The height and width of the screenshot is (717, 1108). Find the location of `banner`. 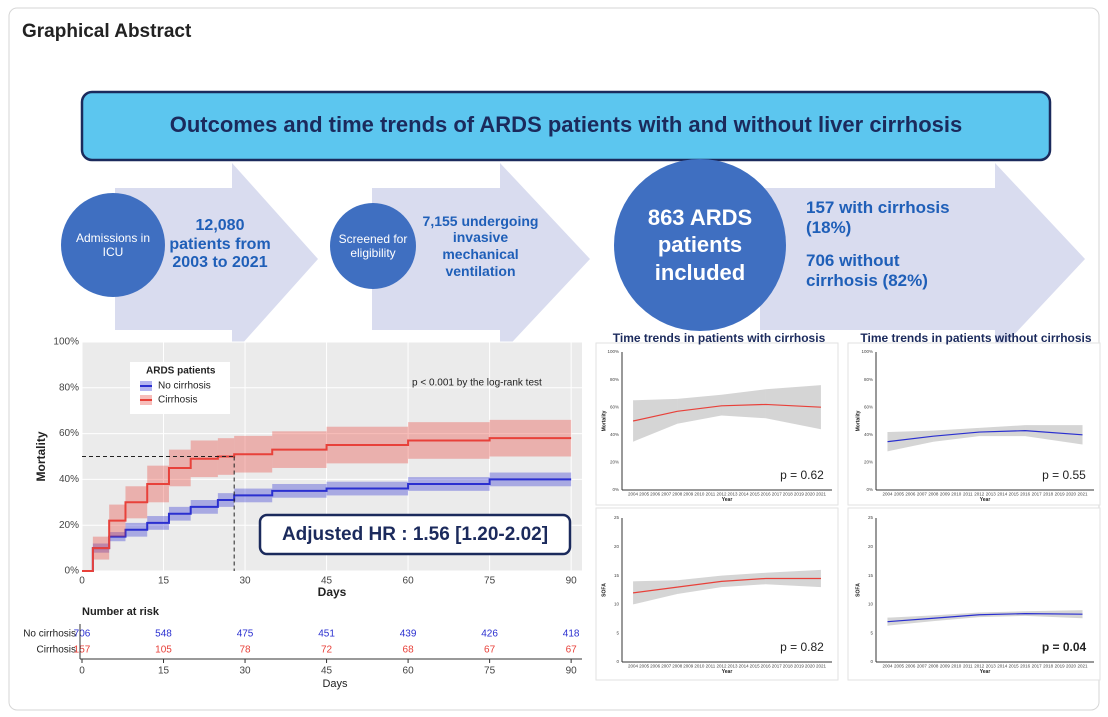

banner is located at coordinates (566, 126).